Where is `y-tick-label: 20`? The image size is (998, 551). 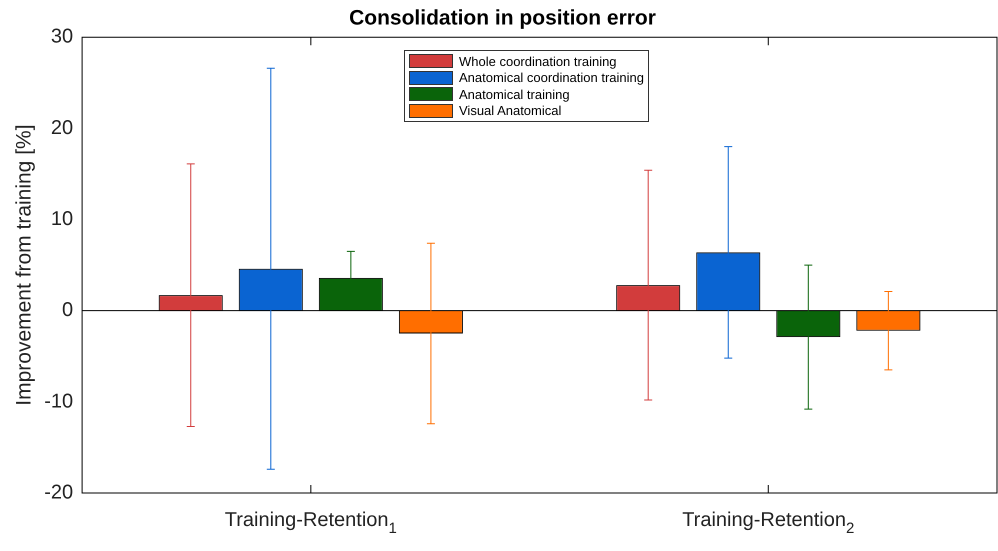 y-tick-label: 20 is located at coordinates (62, 127).